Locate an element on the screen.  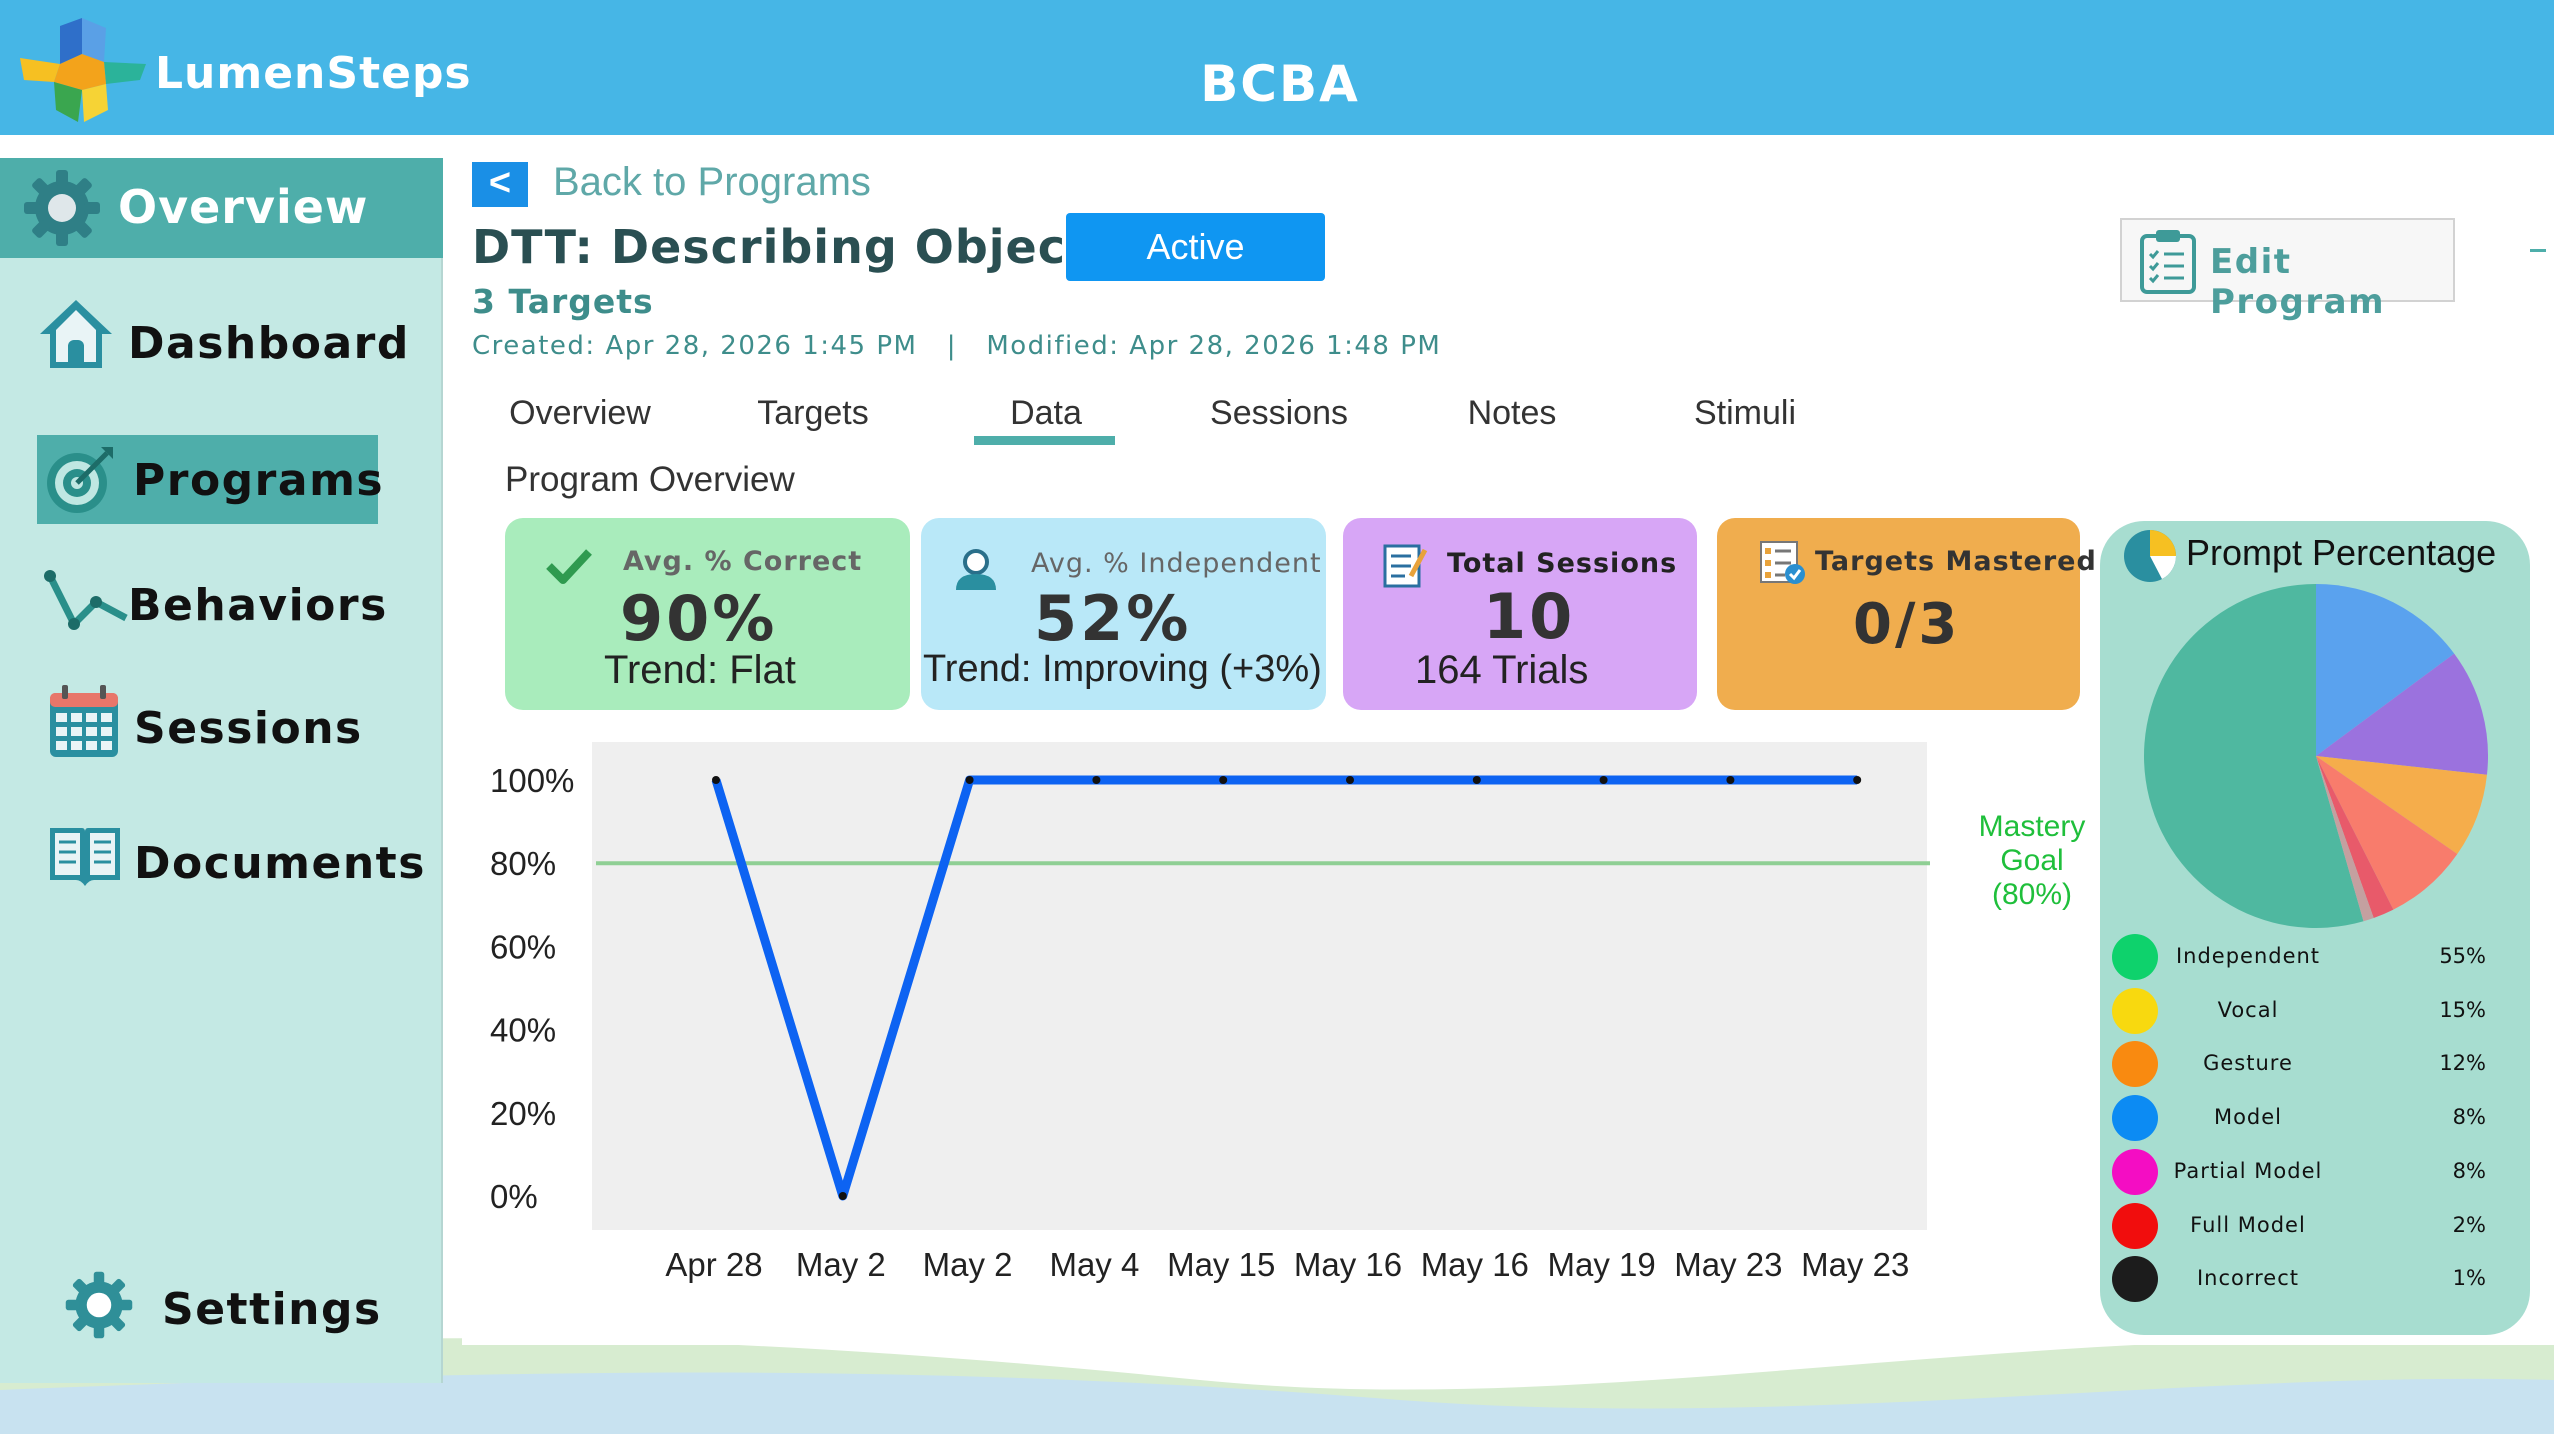
target-icon is located at coordinates (80, 480).